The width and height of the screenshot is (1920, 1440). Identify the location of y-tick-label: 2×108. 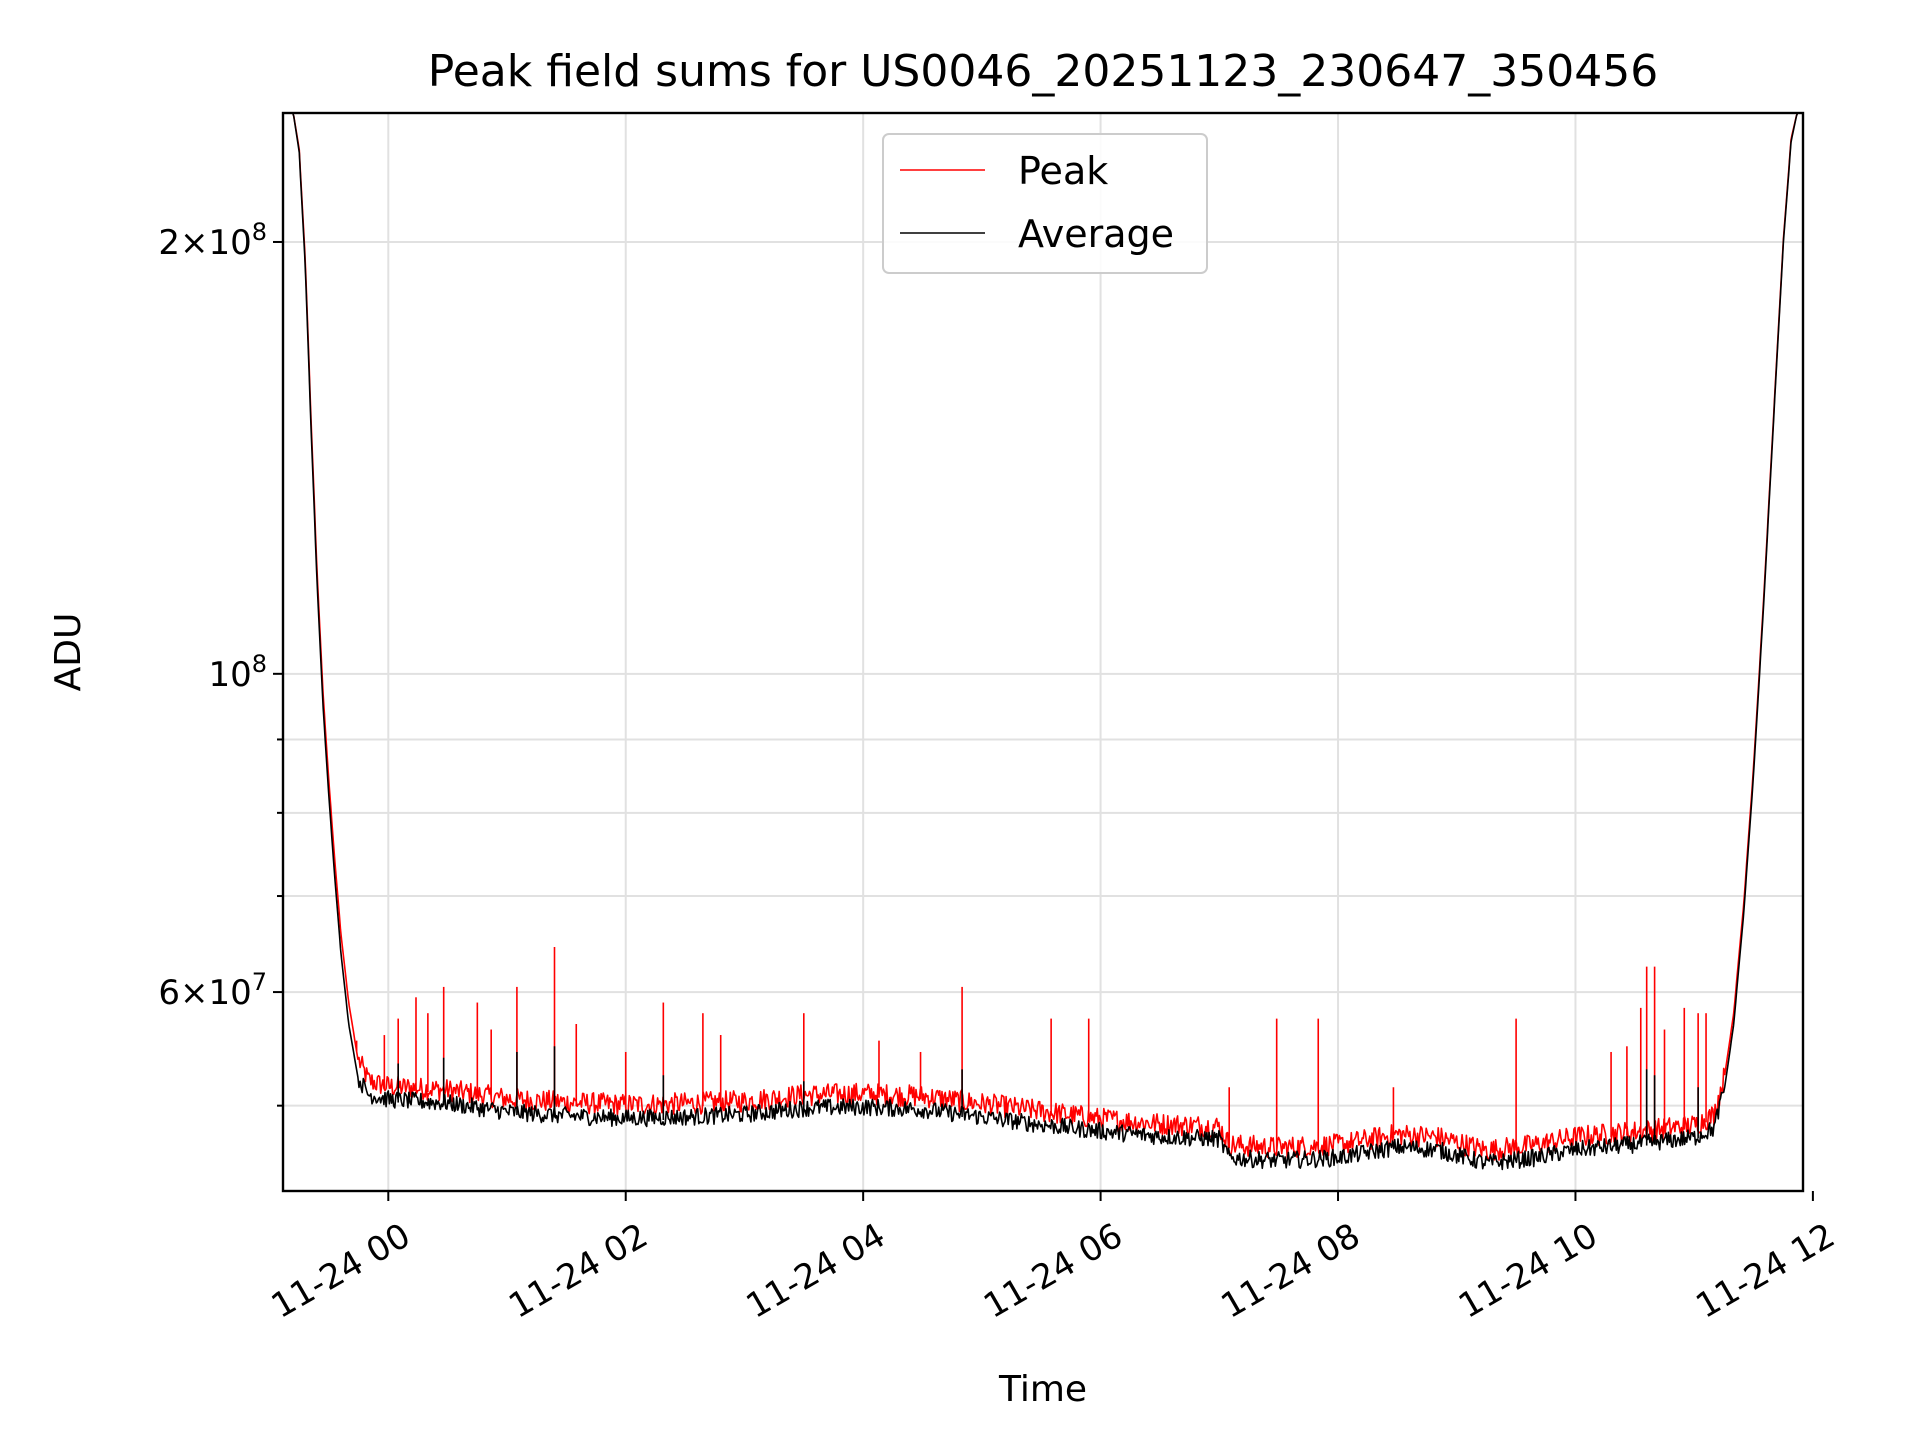
(212, 240).